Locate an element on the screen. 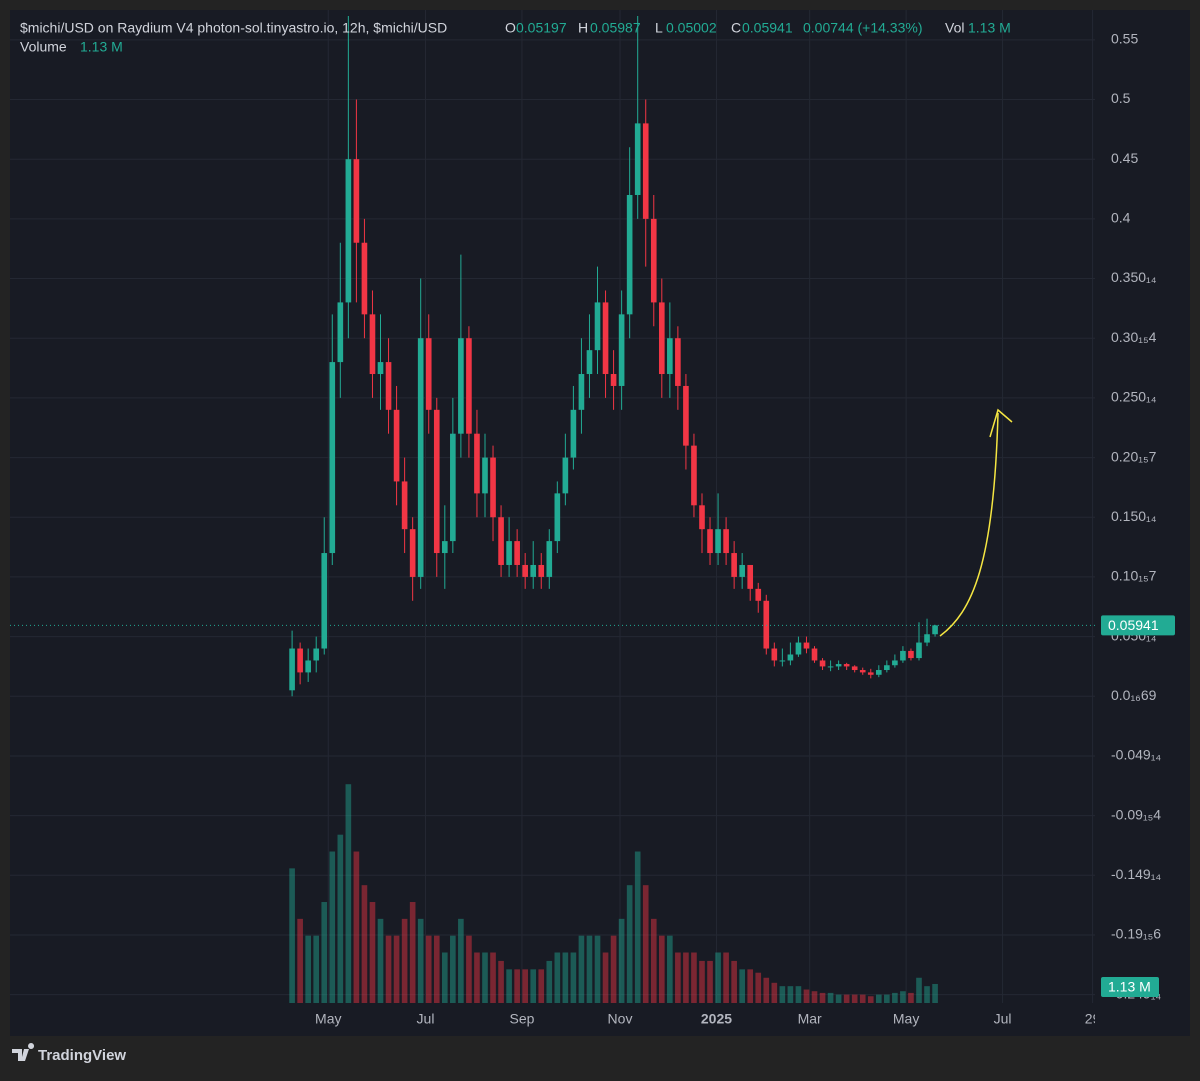  drawn-arrow is located at coordinates (969, 524).